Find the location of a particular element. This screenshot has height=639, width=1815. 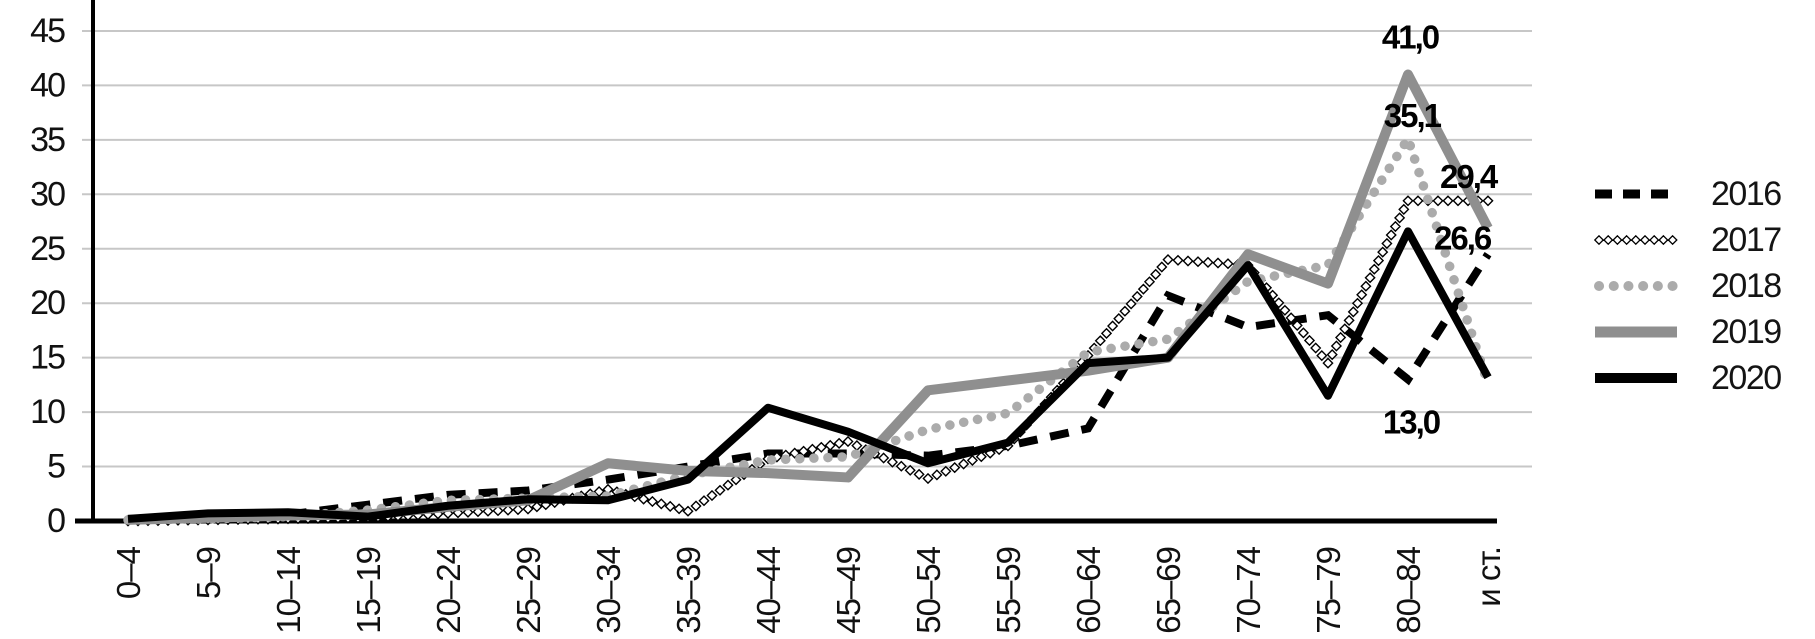

x-tick-label: 30–34 is located at coordinates (608, 589).